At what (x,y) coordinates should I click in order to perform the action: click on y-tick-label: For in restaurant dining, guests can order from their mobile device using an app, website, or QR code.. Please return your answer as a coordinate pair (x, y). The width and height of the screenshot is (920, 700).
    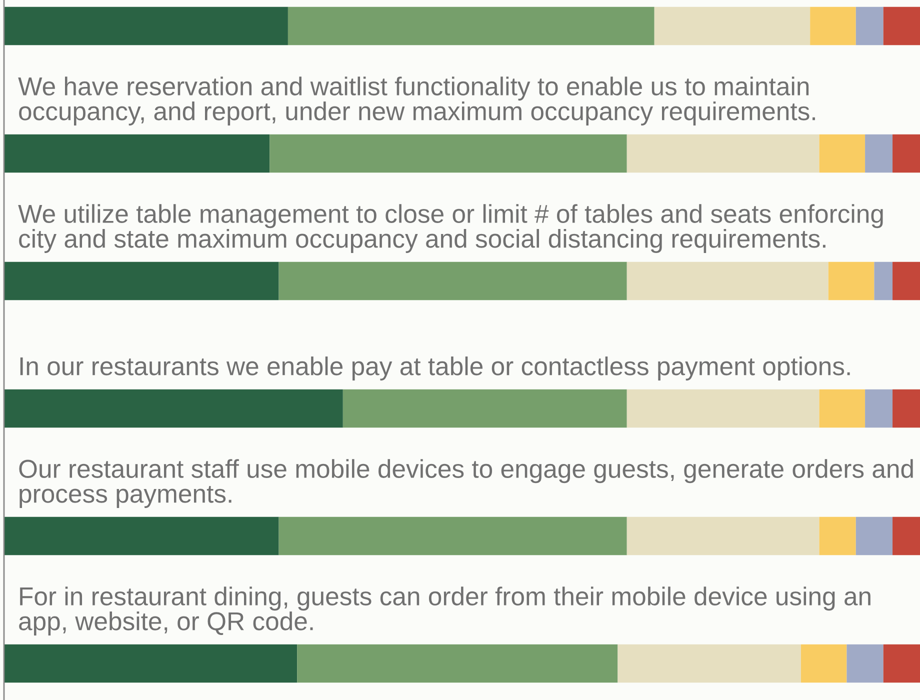
    Looking at the image, I should click on (444, 611).